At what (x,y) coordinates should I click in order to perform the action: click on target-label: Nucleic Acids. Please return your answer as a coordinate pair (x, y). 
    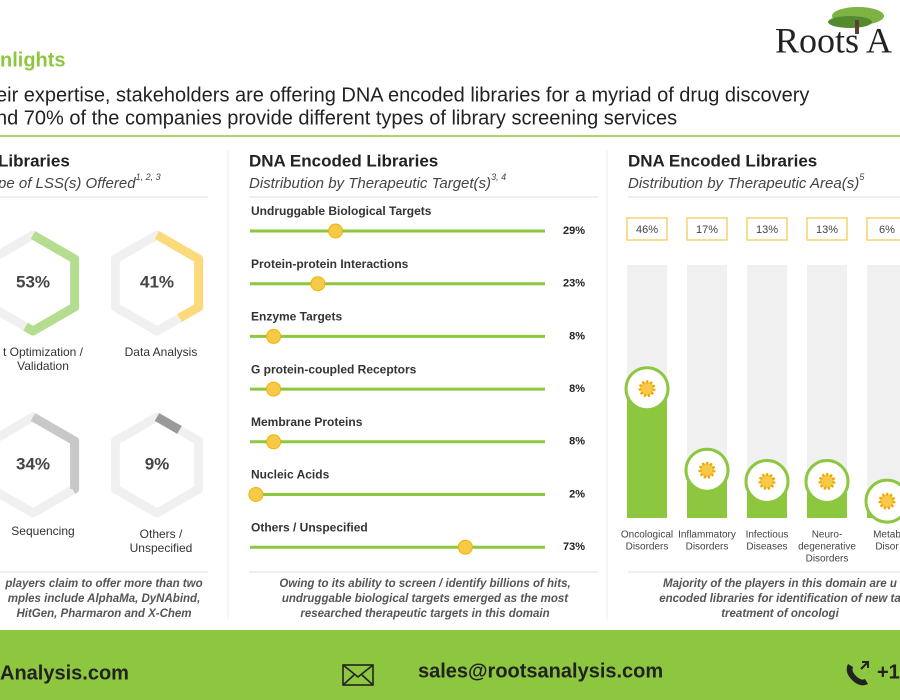
    Looking at the image, I should click on (290, 475).